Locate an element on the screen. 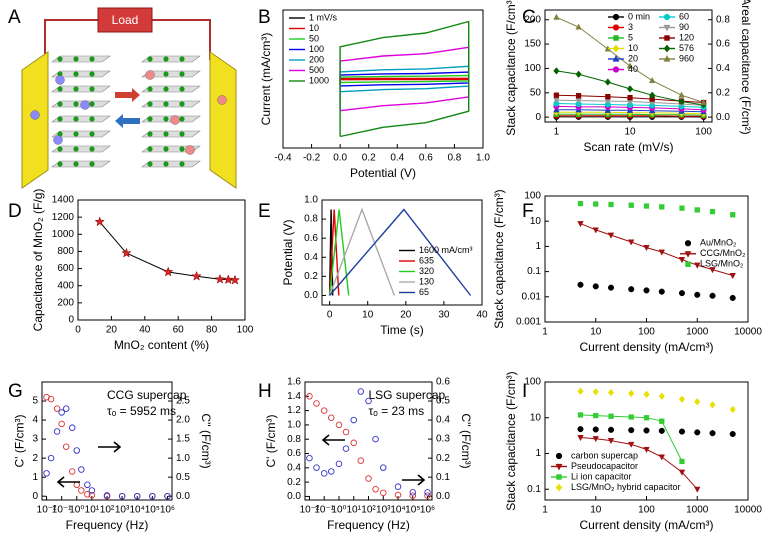  y-axis-label: C' (F/cm³) is located at coordinates (271, 441).